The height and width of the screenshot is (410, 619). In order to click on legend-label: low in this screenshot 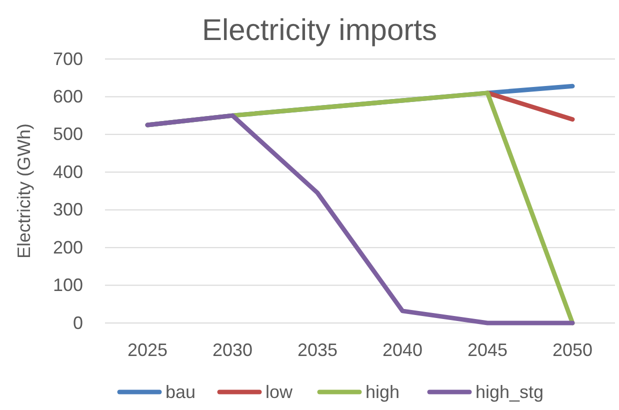, I will do `click(280, 392)`.